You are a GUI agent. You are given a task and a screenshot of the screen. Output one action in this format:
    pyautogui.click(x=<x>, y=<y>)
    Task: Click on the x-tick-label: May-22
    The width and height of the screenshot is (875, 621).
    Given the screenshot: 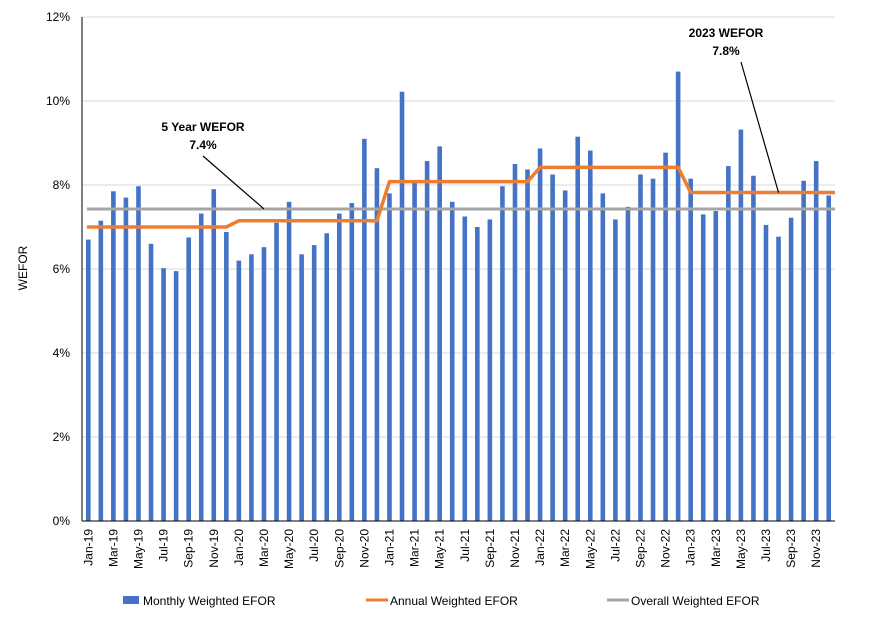 What is the action you would take?
    pyautogui.click(x=590, y=549)
    